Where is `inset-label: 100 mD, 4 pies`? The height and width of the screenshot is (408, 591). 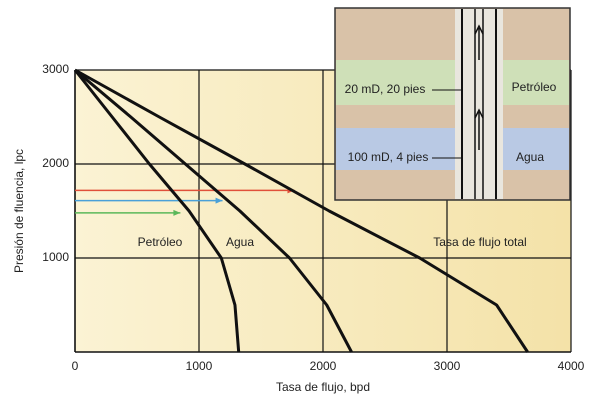 inset-label: 100 mD, 4 pies is located at coordinates (388, 157).